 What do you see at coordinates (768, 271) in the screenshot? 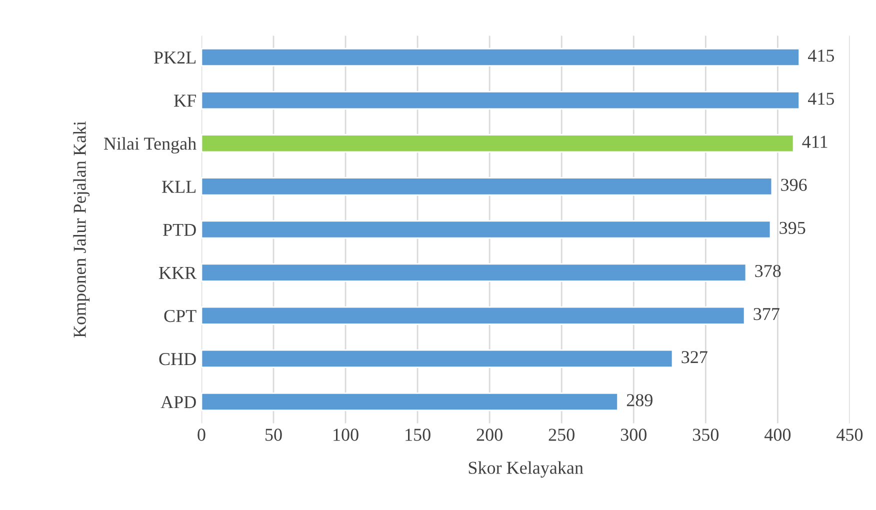
I see `data-label: 378` at bounding box center [768, 271].